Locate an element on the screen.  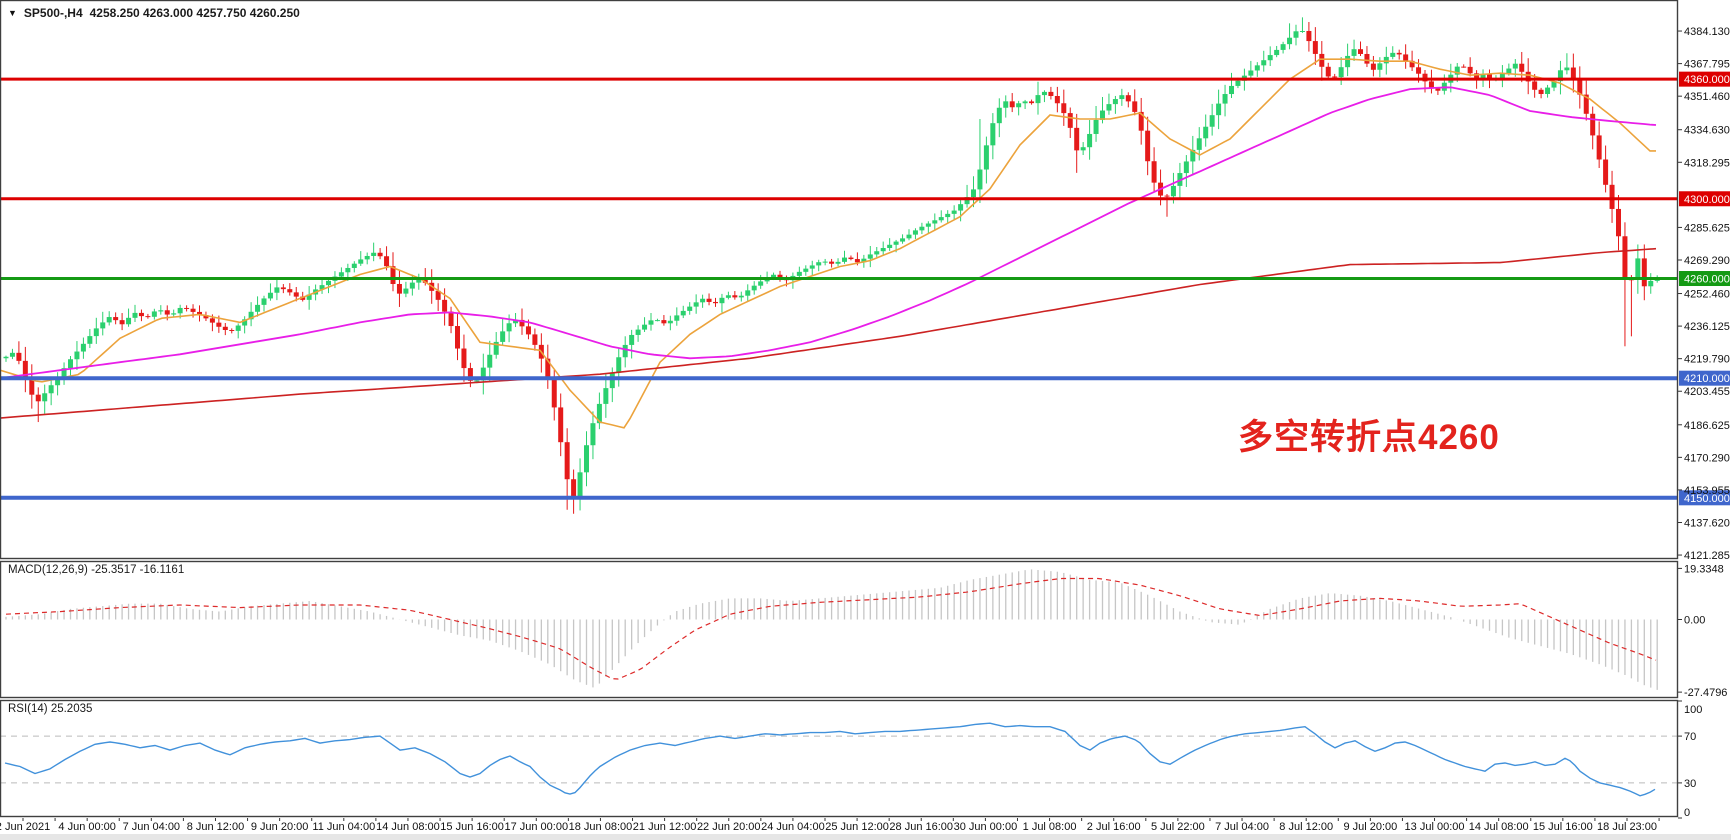
price-axis-label: 4318.295 is located at coordinates (1707, 163).